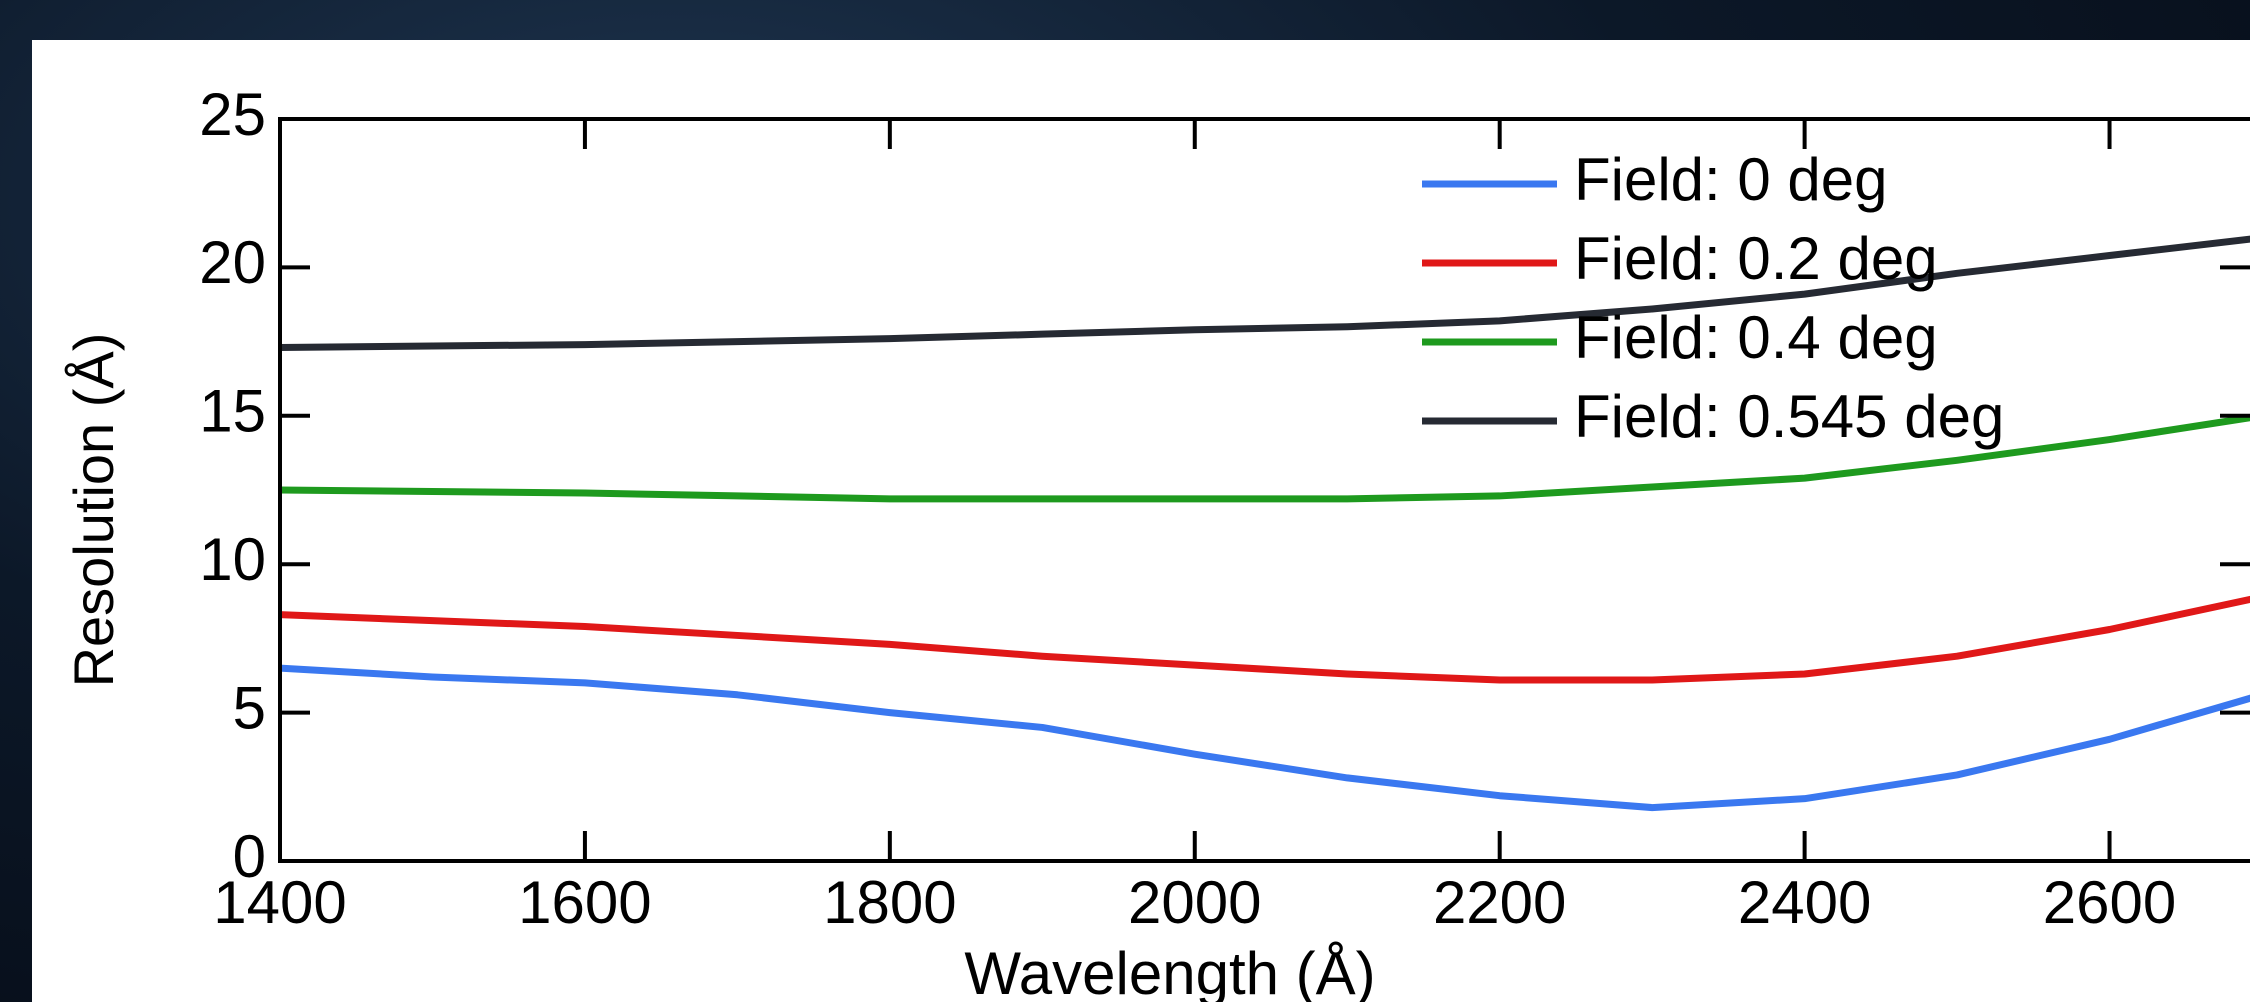  Describe the element at coordinates (249, 856) in the screenshot. I see `y-tick-label: 0` at that location.